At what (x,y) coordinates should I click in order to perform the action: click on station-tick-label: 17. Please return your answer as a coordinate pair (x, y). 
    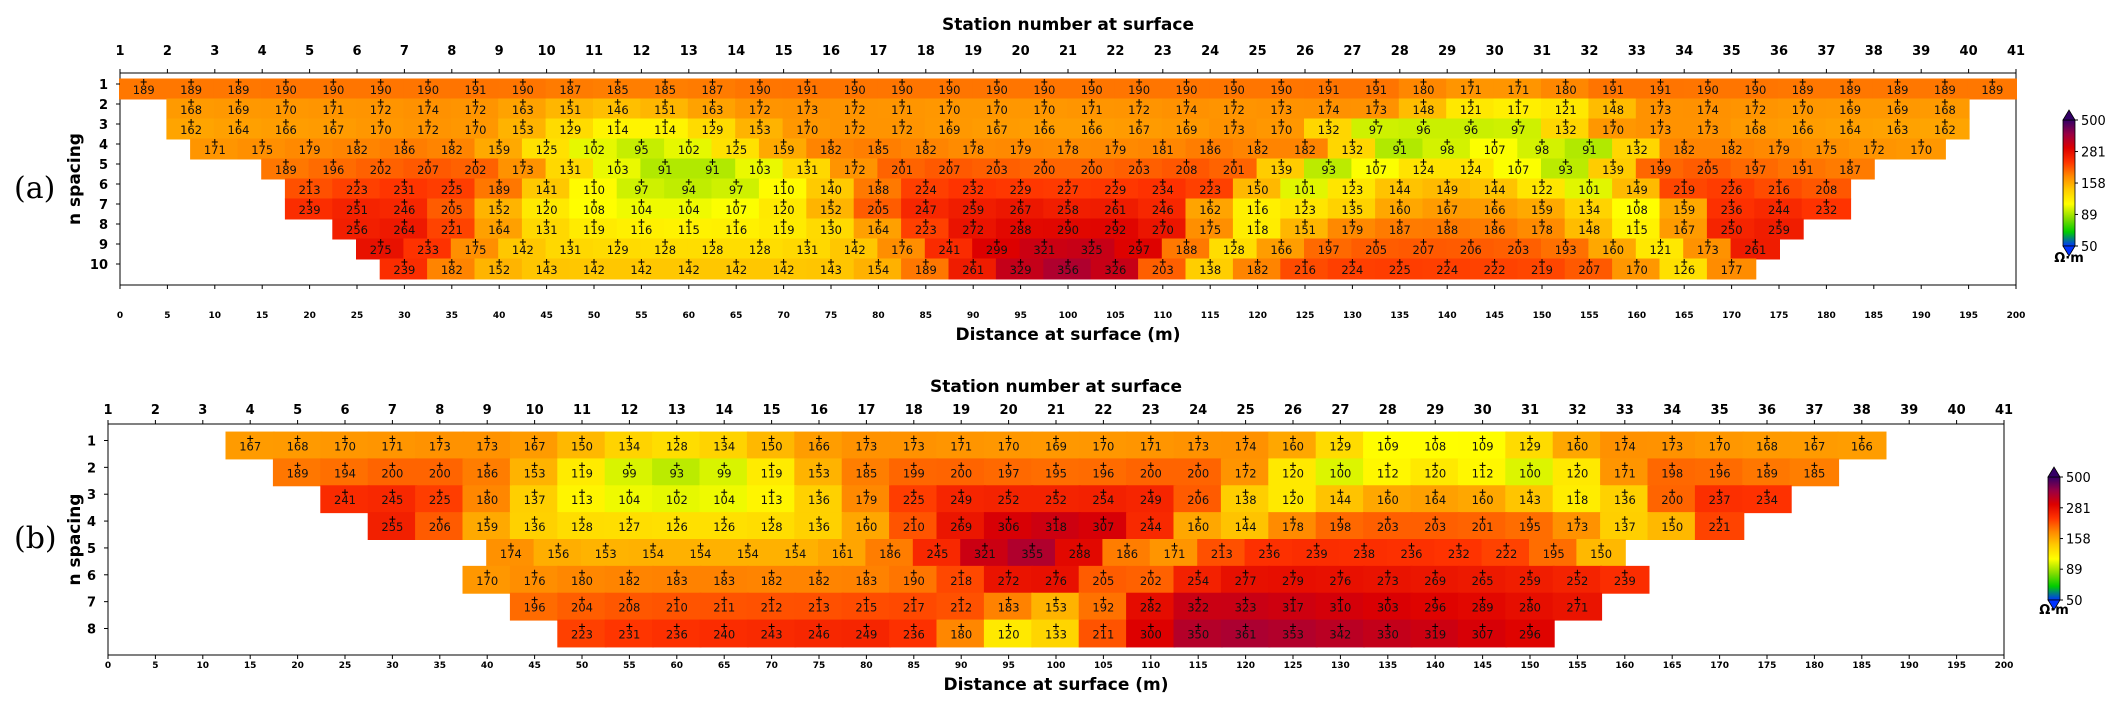
    Looking at the image, I should click on (878, 51).